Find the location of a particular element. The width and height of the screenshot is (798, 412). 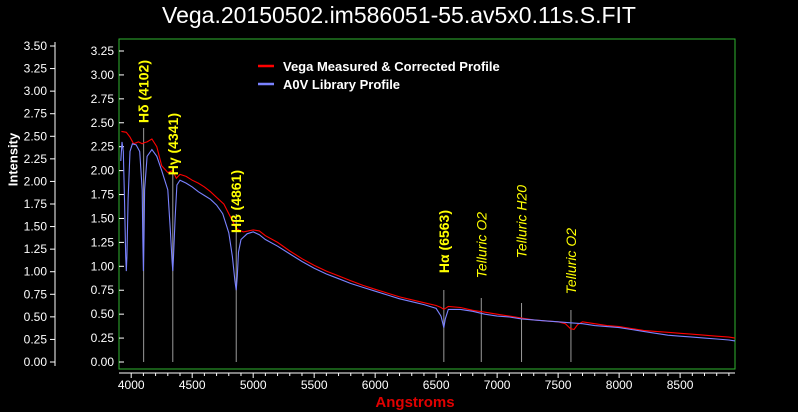

x-tick-label: 8000 is located at coordinates (619, 385).